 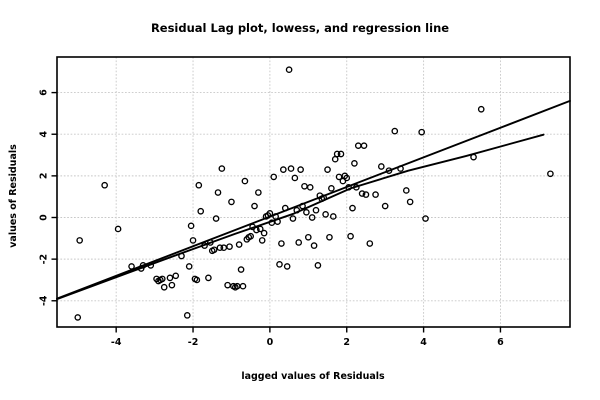 I want to click on y-axis-title: values of Residuals, so click(x=13, y=196).